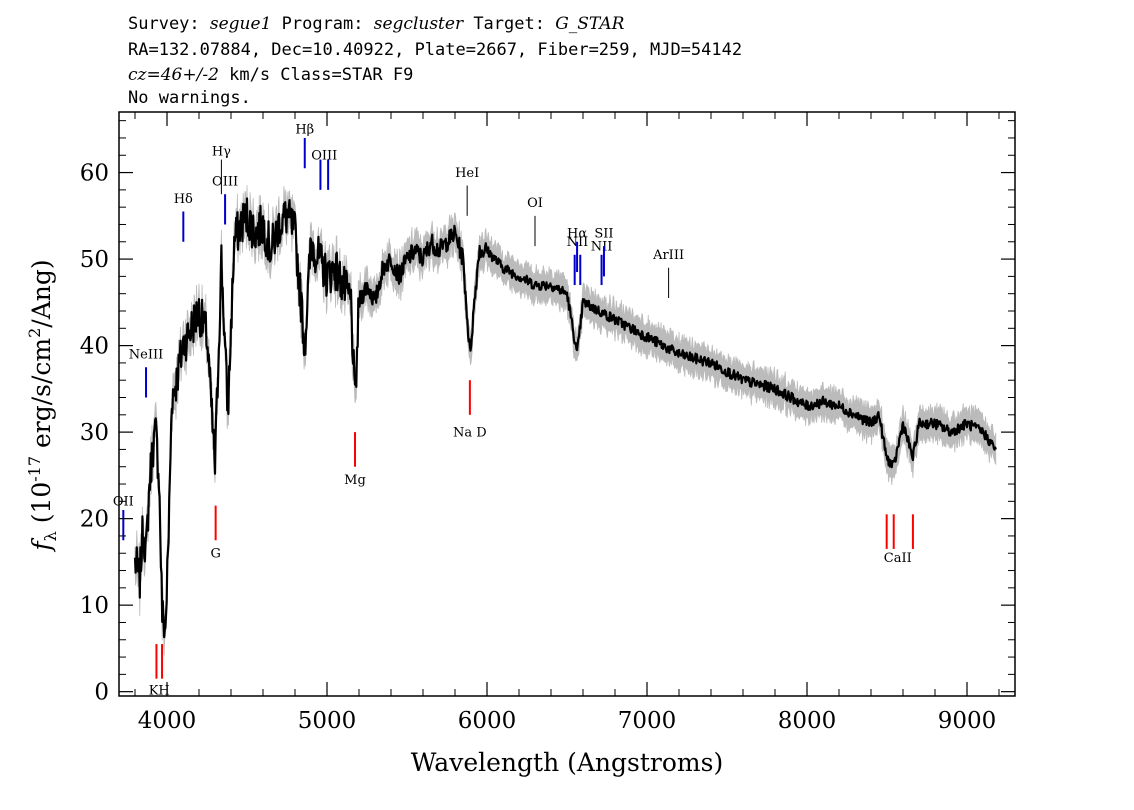 This screenshot has width=1134, height=810. What do you see at coordinates (467, 191) in the screenshot?
I see `annotation-12: HeI` at bounding box center [467, 191].